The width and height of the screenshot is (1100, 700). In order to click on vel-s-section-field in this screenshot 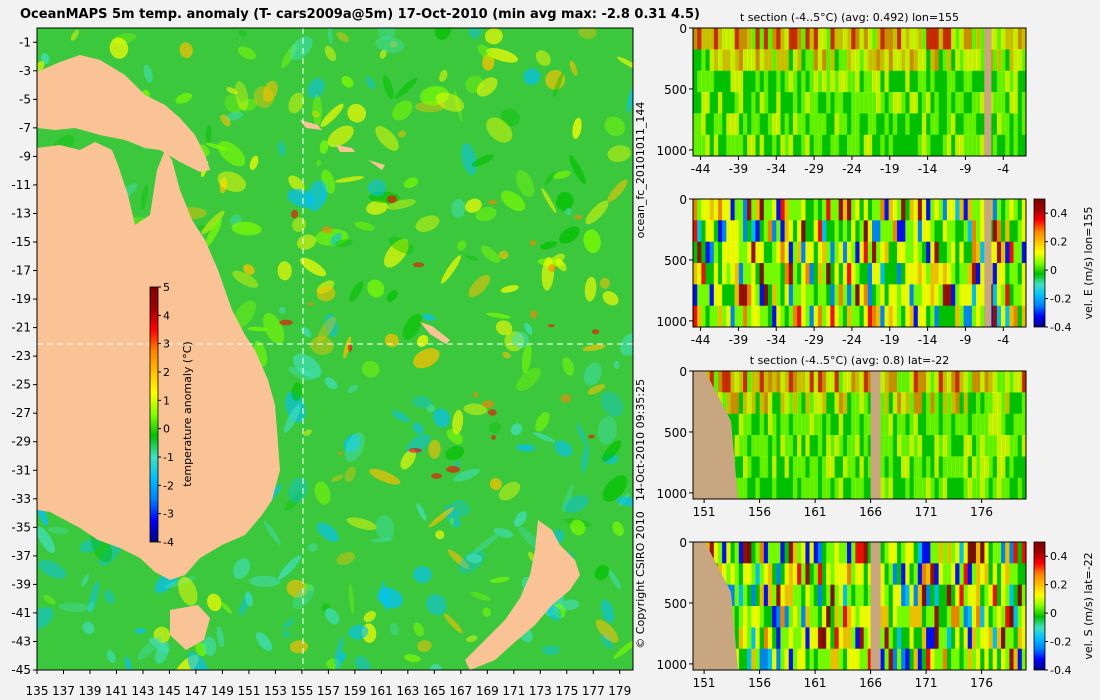, I will do `click(859, 606)`.